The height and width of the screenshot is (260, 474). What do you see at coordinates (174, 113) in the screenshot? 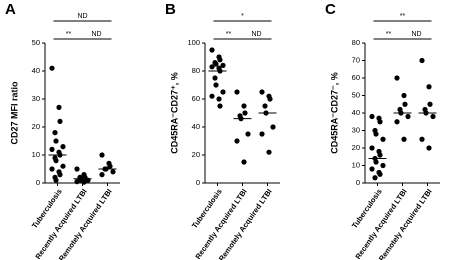
I see `y-axis-label: CD45RA⁻CD27⁺, %` at bounding box center [174, 113].